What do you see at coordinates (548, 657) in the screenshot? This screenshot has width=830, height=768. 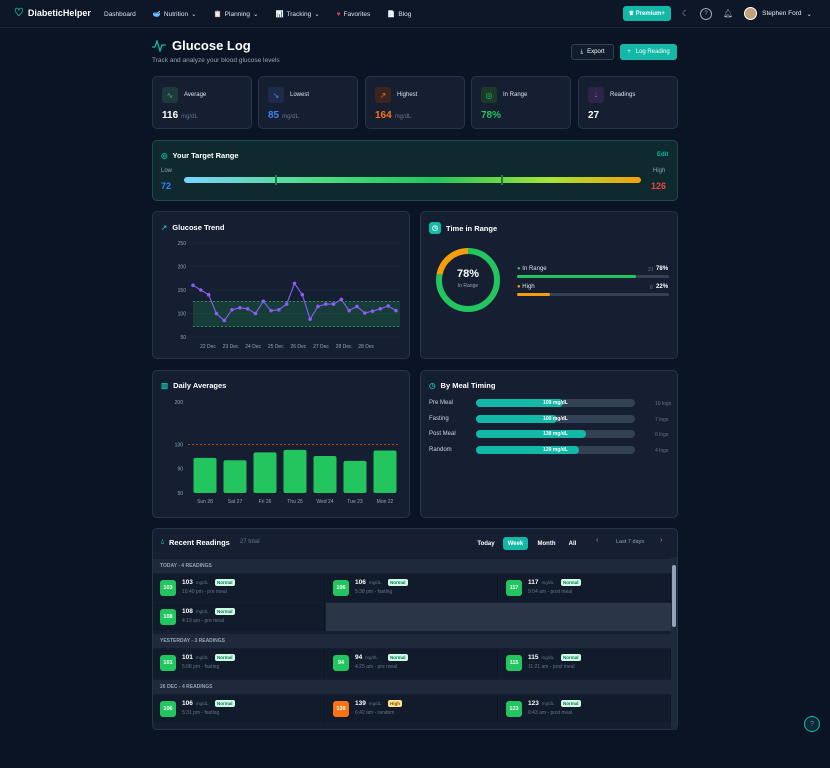 I see `reading-unit: mg/dL` at bounding box center [548, 657].